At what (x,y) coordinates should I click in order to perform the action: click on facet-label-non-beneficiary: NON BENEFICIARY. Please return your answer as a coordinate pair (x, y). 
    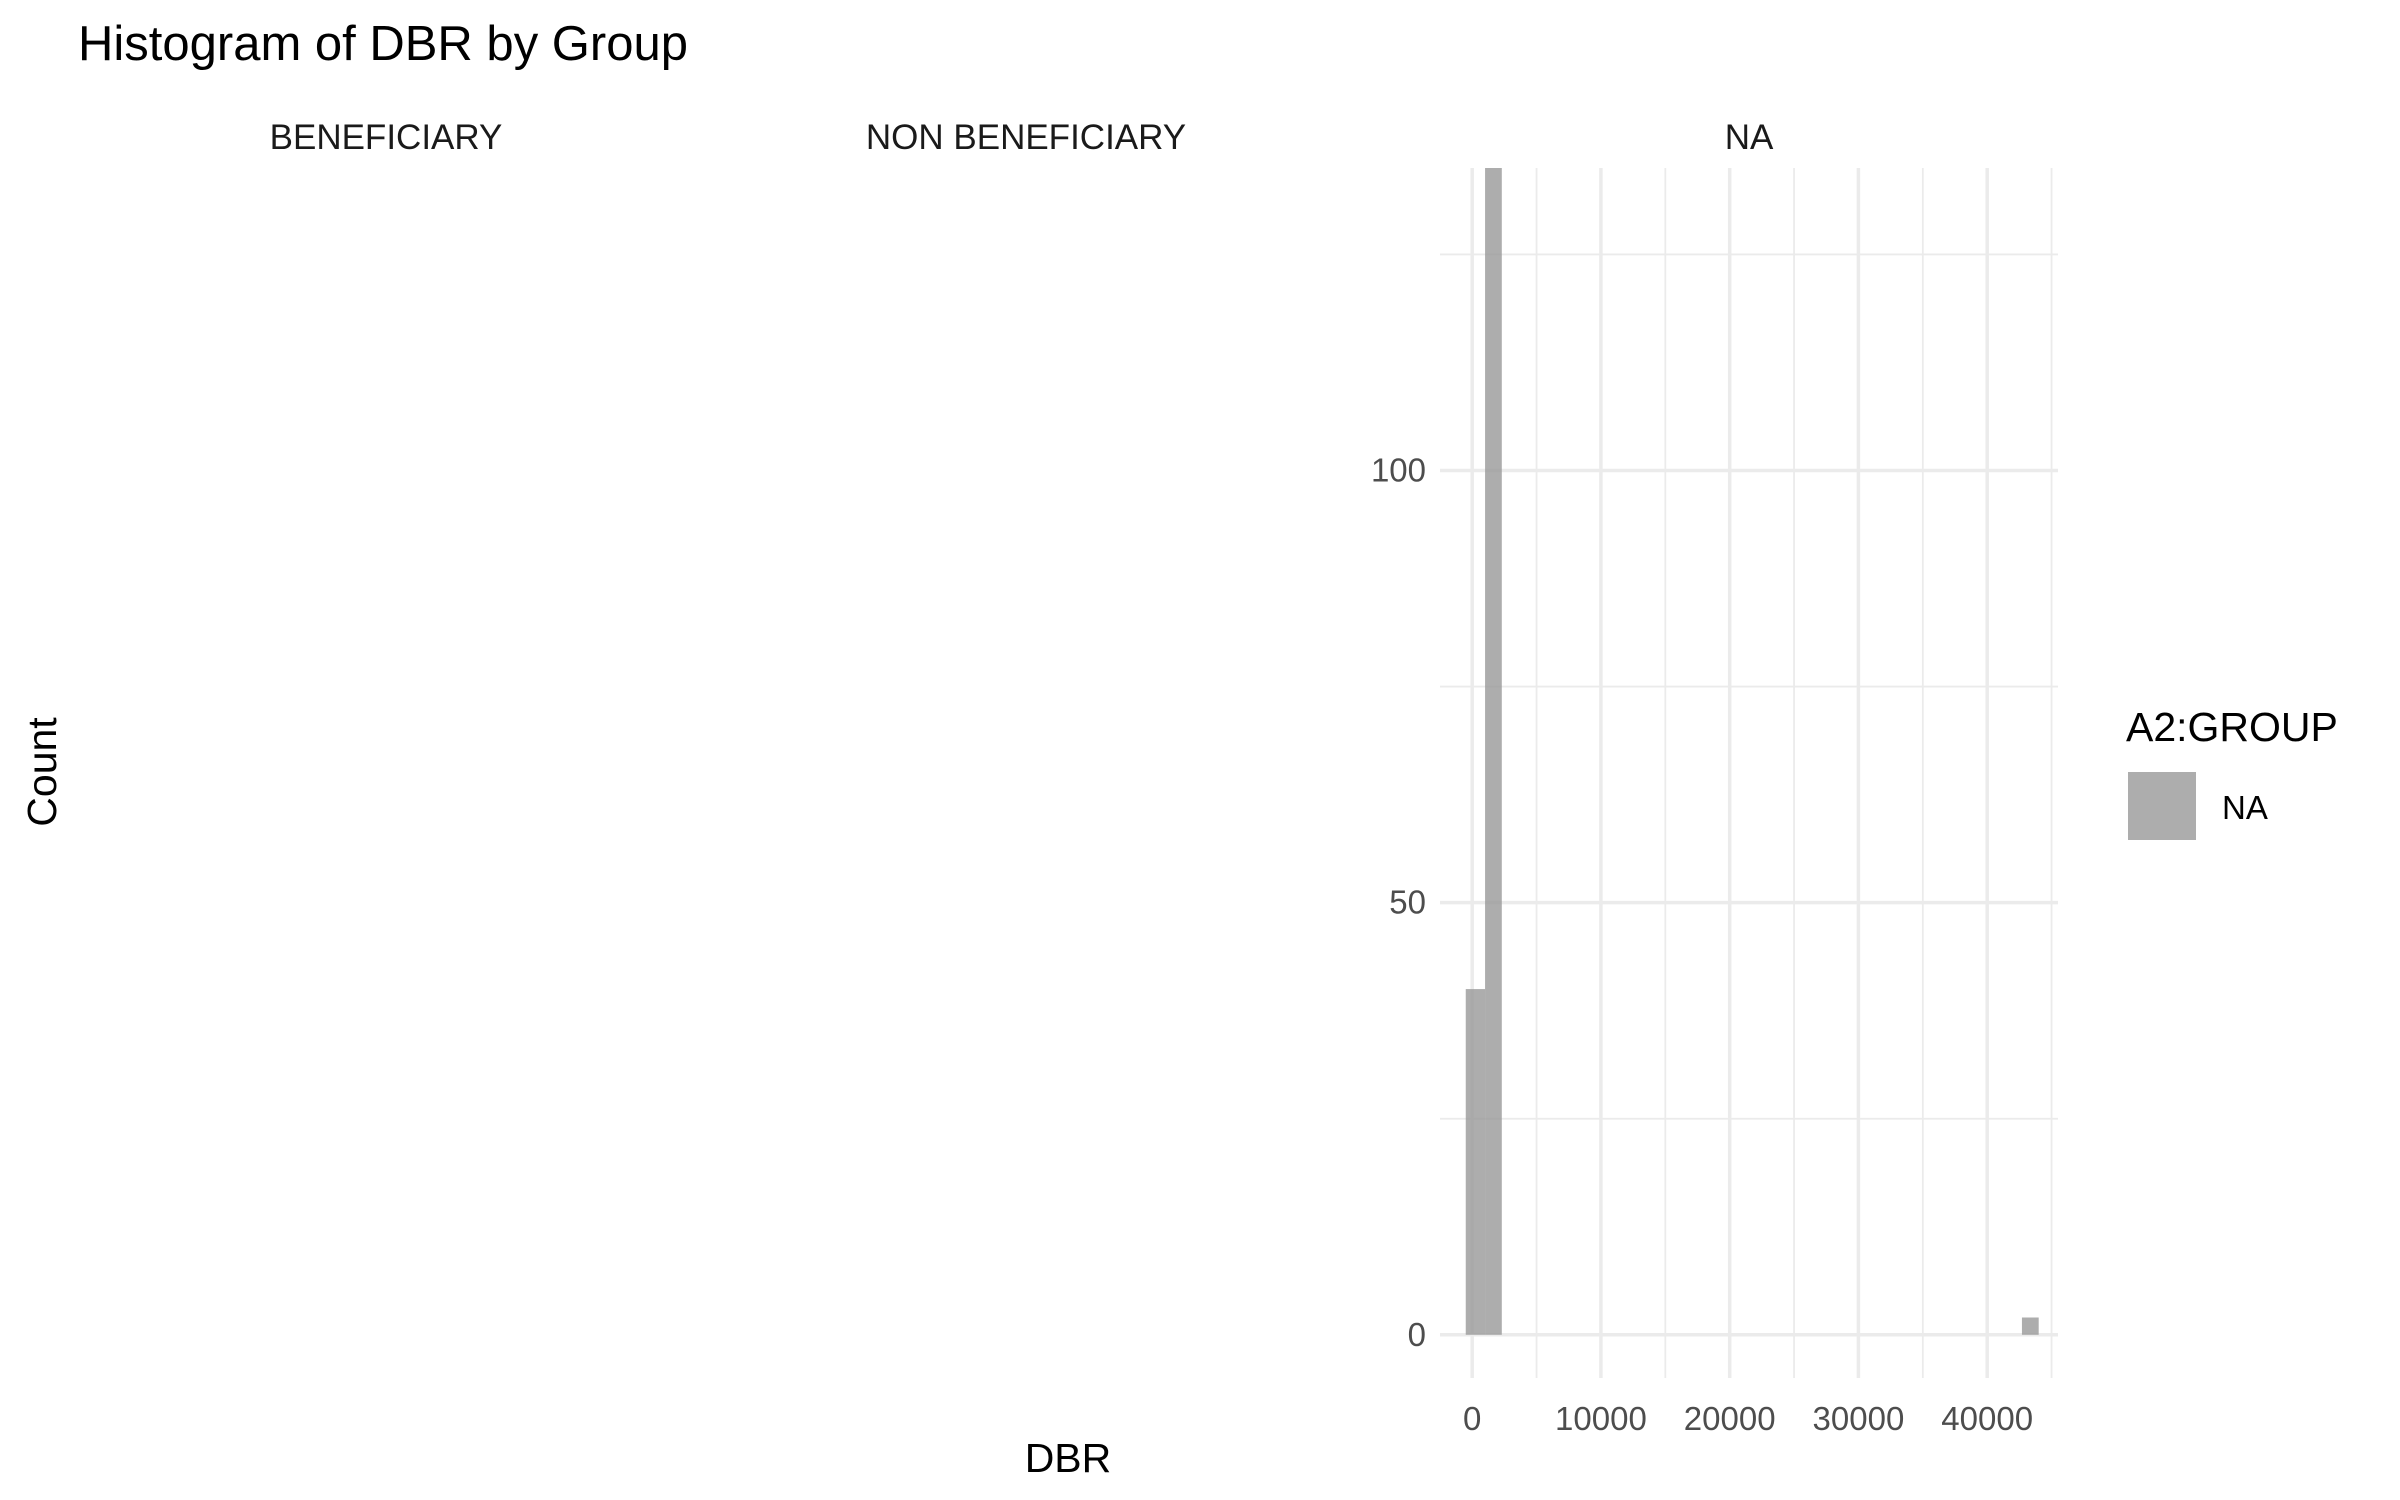
    Looking at the image, I should click on (1026, 137).